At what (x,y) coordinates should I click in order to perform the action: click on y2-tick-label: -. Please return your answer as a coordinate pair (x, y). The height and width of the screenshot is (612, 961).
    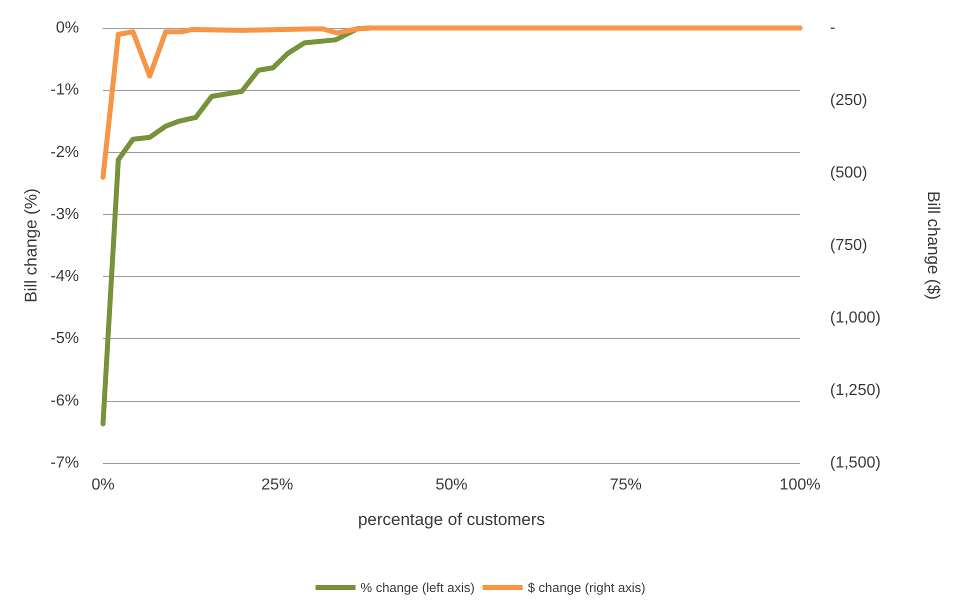
    Looking at the image, I should click on (833, 28).